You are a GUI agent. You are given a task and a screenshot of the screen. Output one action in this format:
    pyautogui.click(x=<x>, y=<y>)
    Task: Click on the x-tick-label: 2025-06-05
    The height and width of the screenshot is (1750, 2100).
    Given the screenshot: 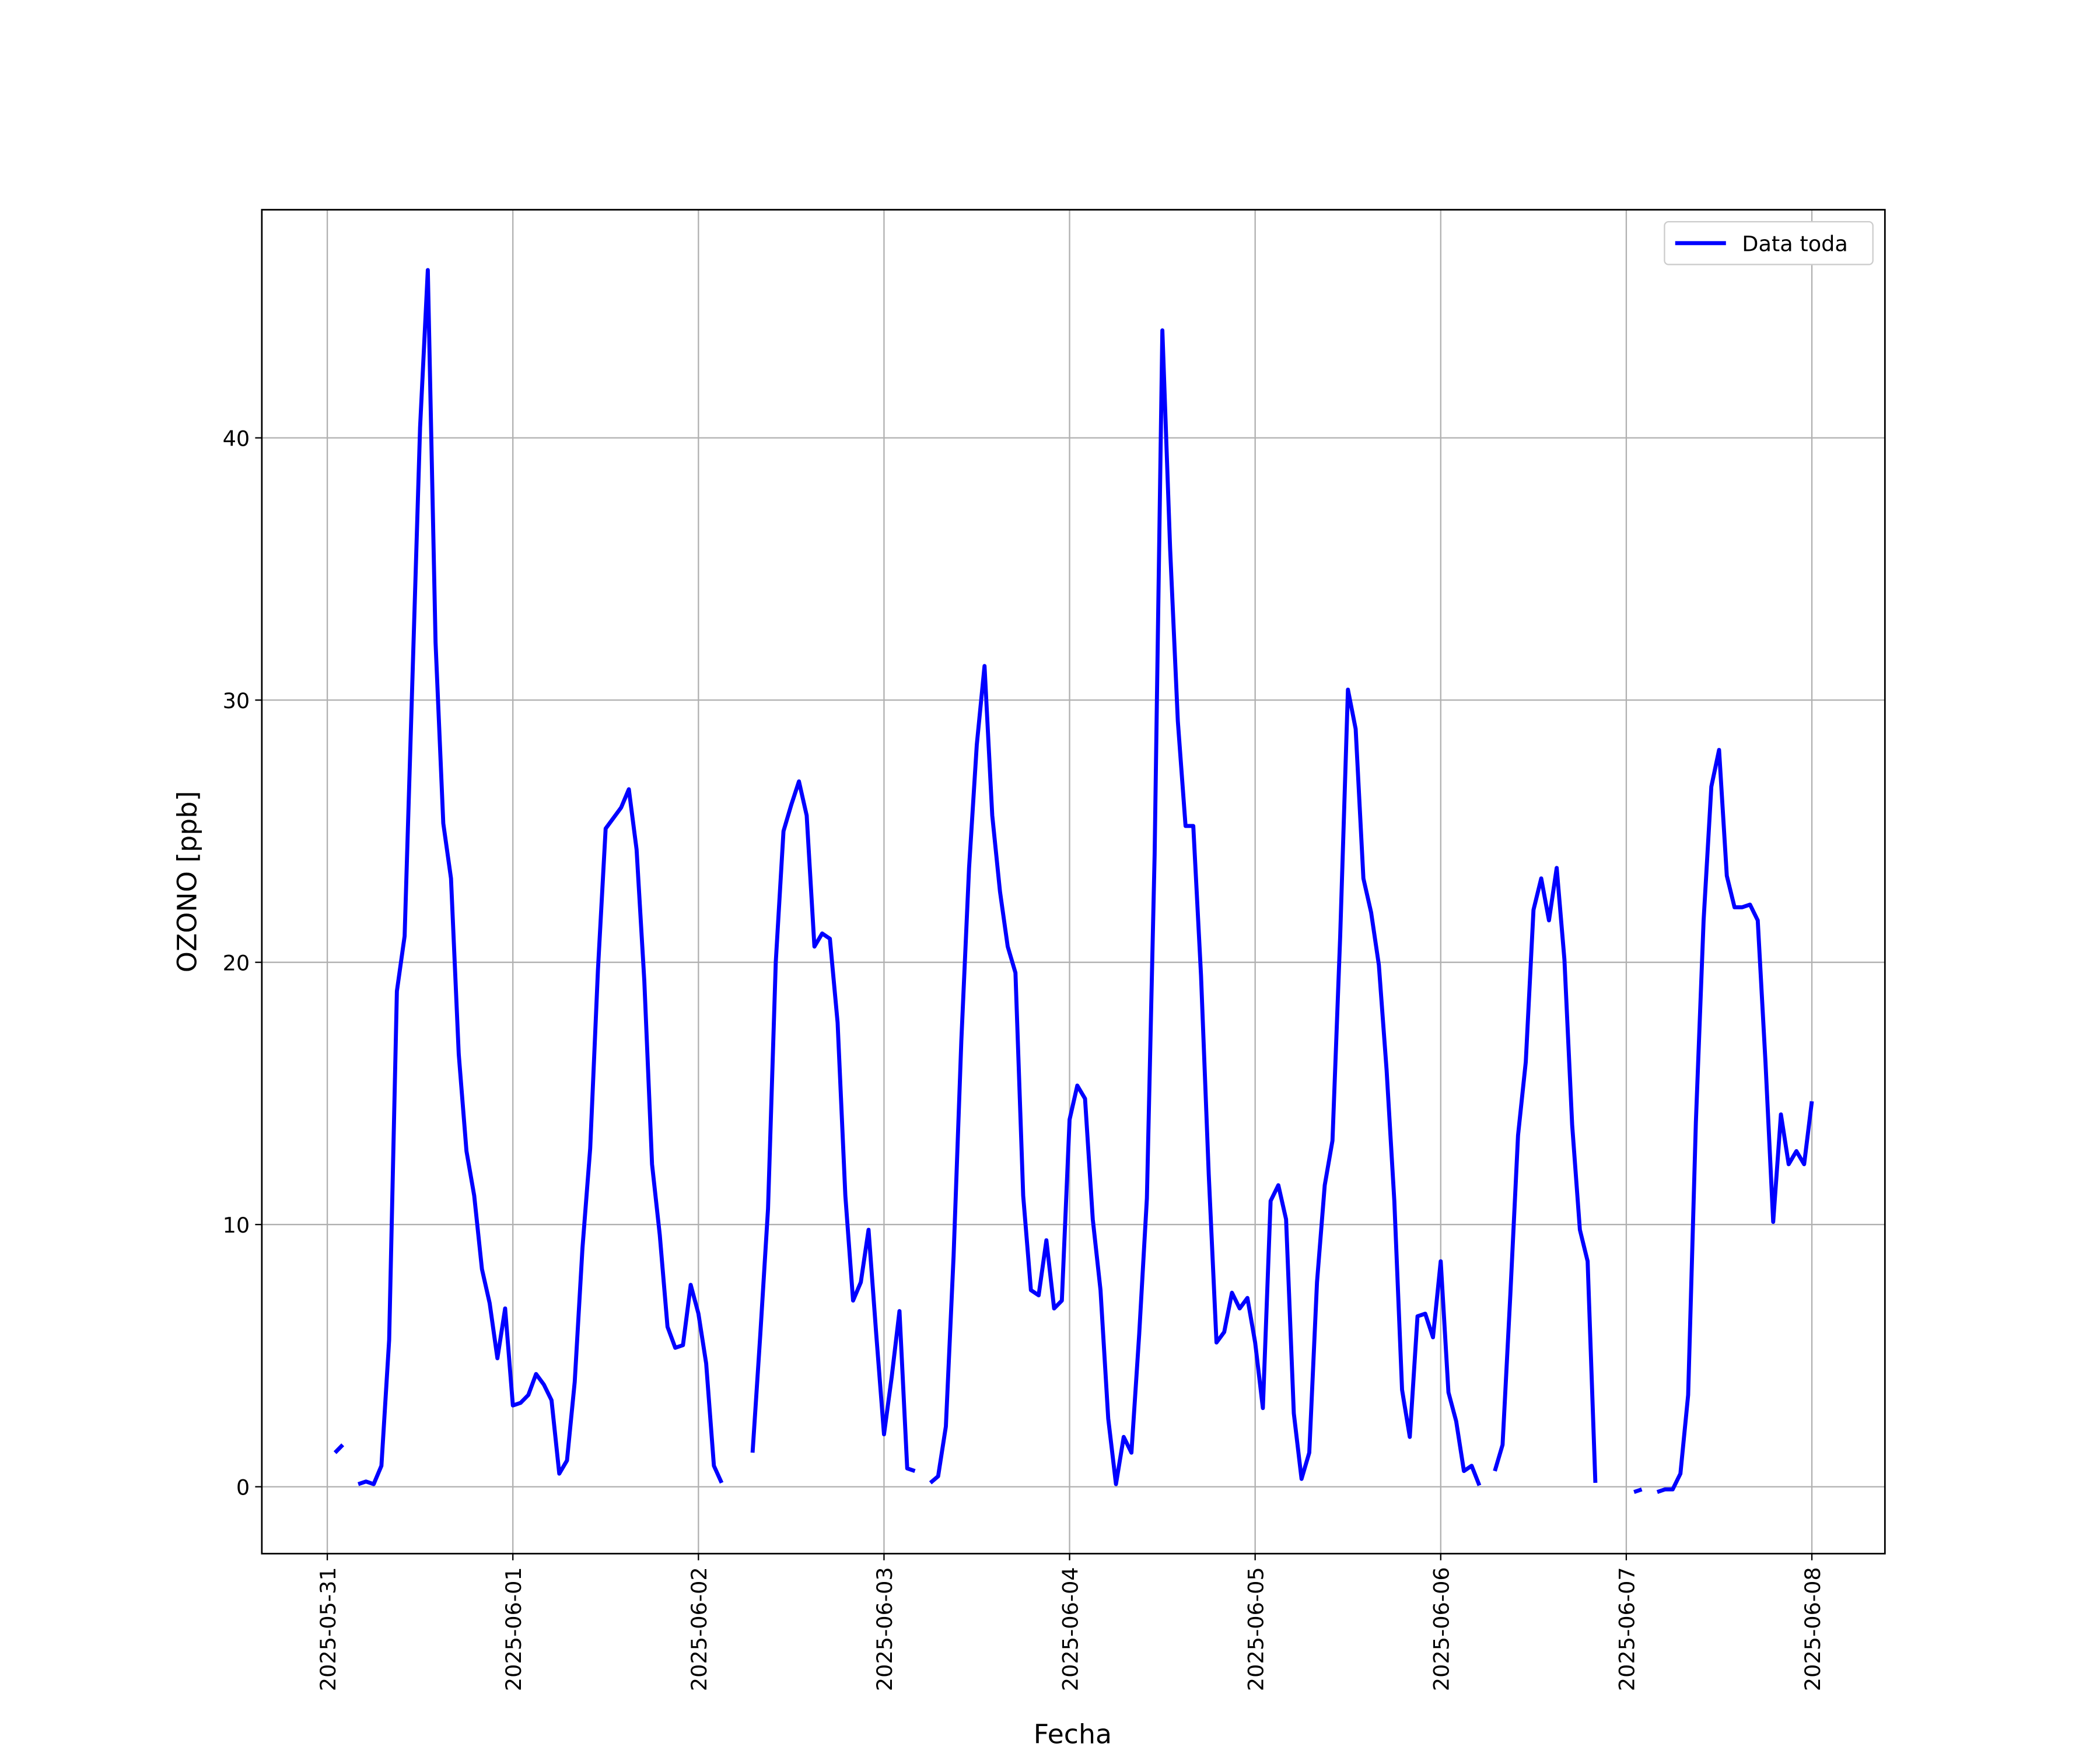 What is the action you would take?
    pyautogui.click(x=1255, y=1629)
    